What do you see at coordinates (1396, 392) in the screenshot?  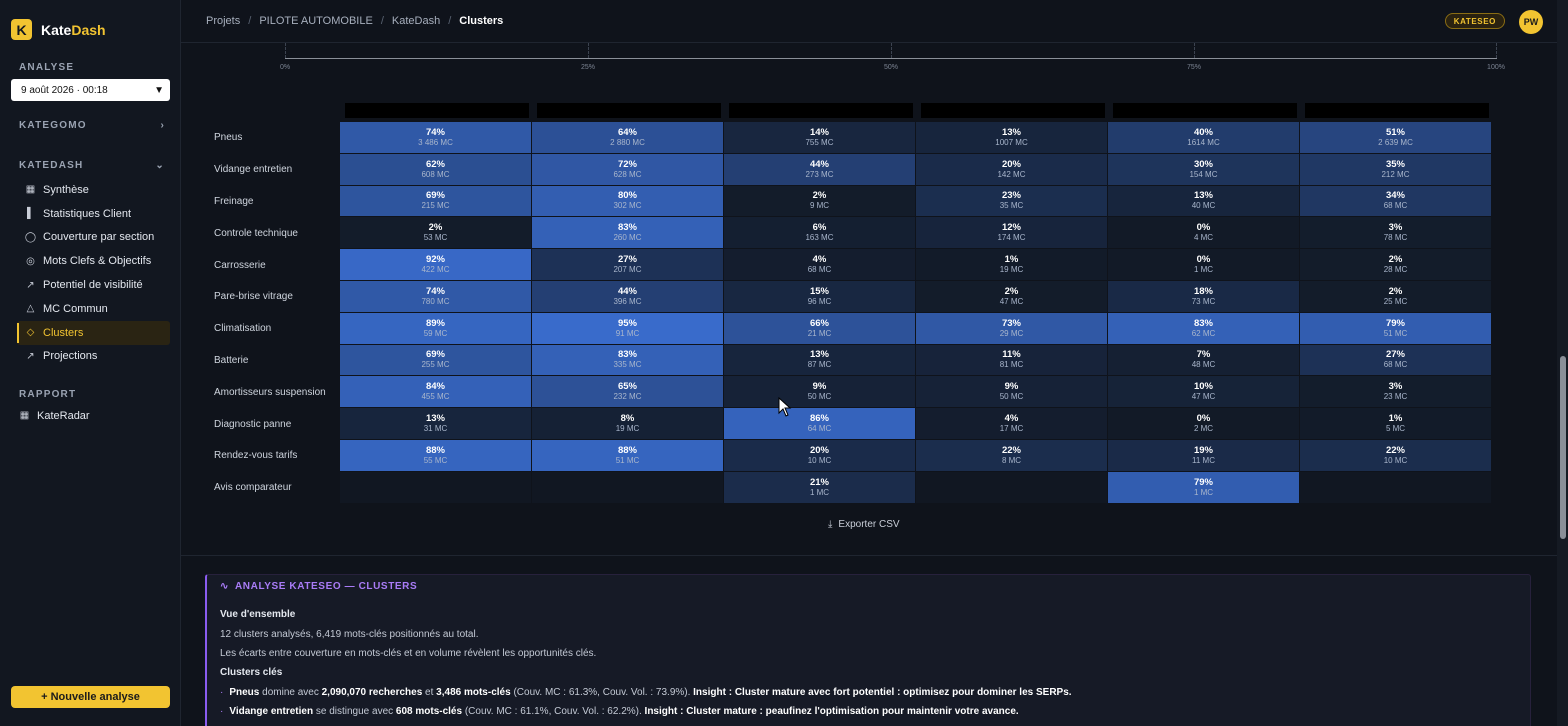 I see `heatmap-cell: 3% 23 MC` at bounding box center [1396, 392].